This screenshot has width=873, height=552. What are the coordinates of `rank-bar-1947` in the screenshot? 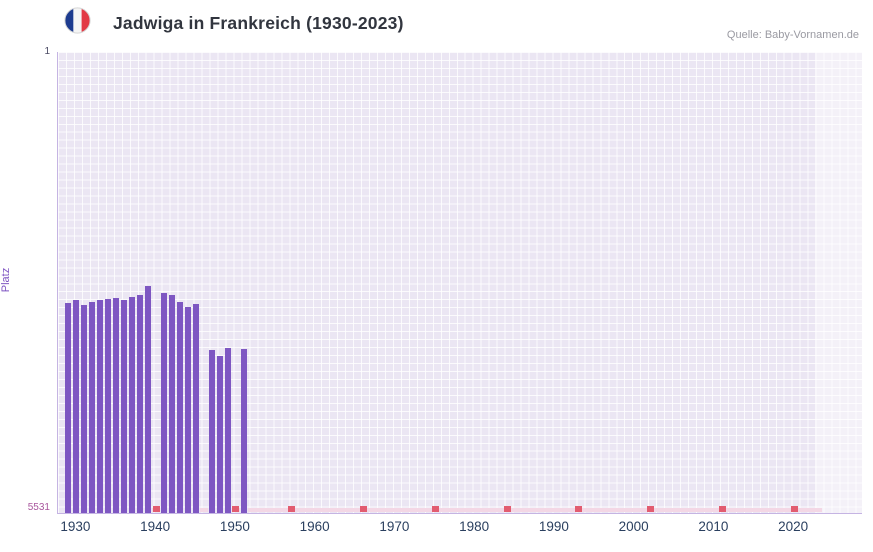 It's located at (211, 431).